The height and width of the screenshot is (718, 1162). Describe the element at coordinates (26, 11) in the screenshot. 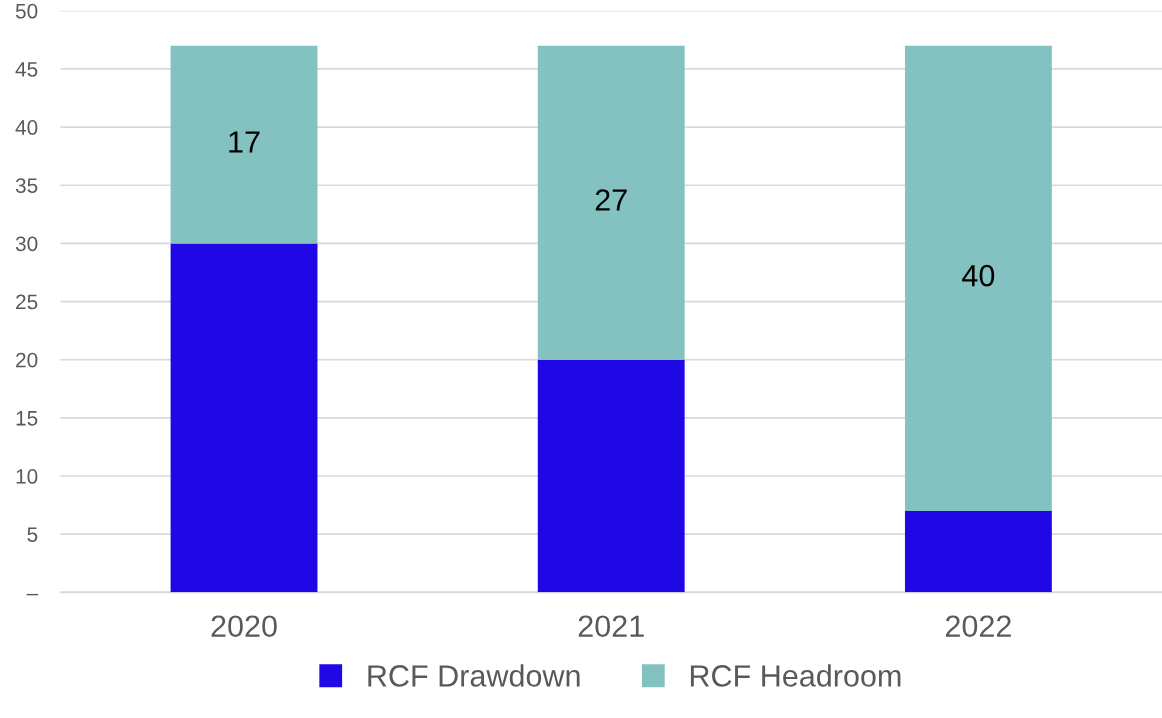

I see `y-tick-label: 50` at that location.